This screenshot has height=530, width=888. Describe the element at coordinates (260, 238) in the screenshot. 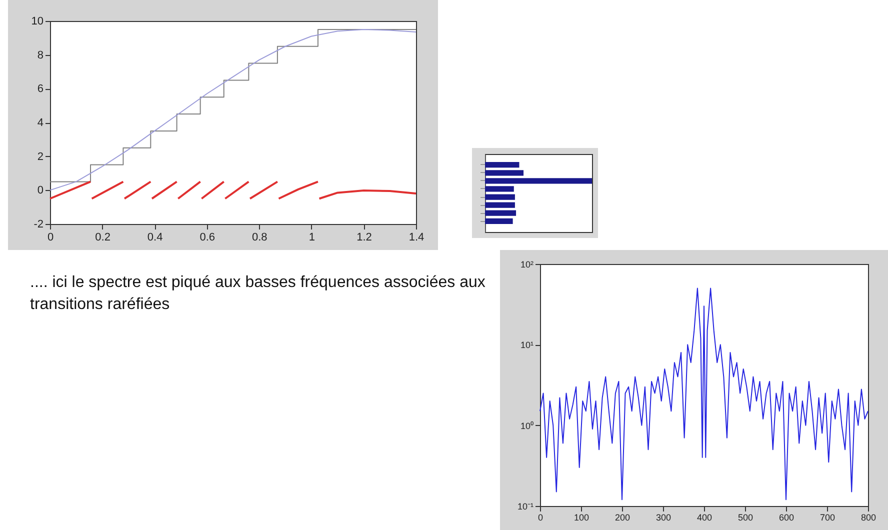

I see `x-tick-label: 0.8` at that location.